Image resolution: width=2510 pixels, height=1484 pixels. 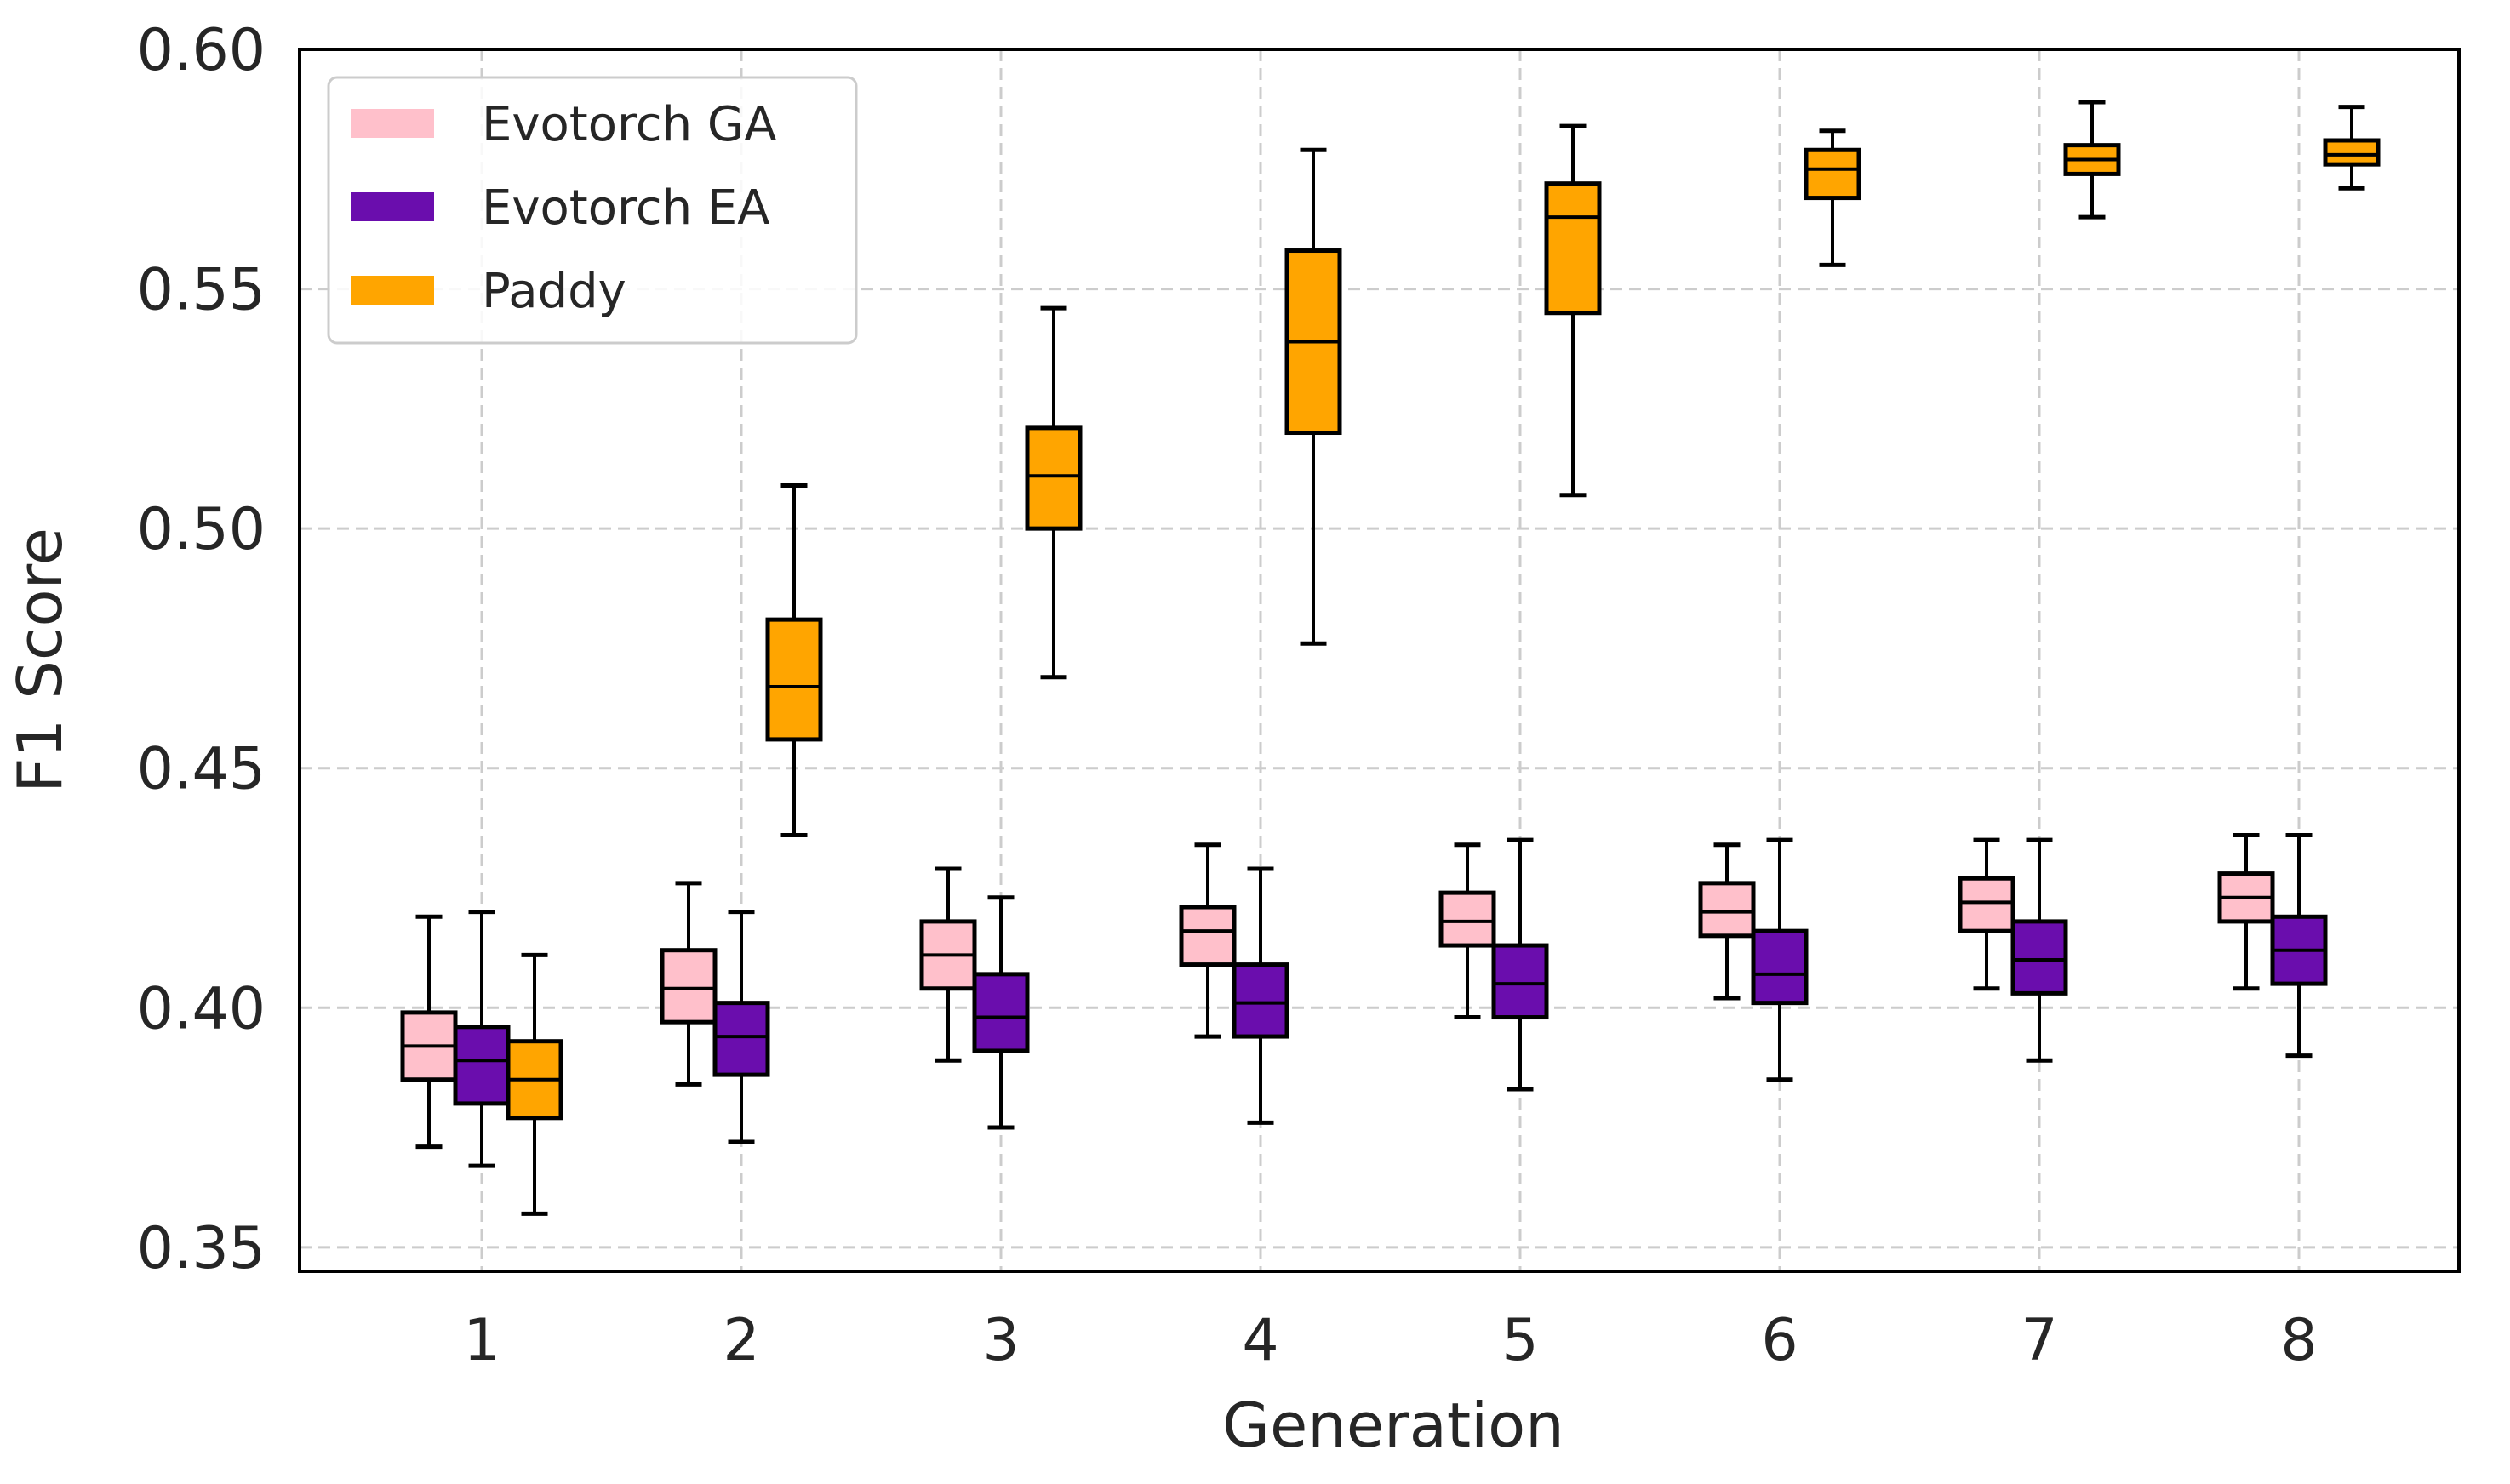 I want to click on legend-label: Evotorch EA, so click(x=626, y=208).